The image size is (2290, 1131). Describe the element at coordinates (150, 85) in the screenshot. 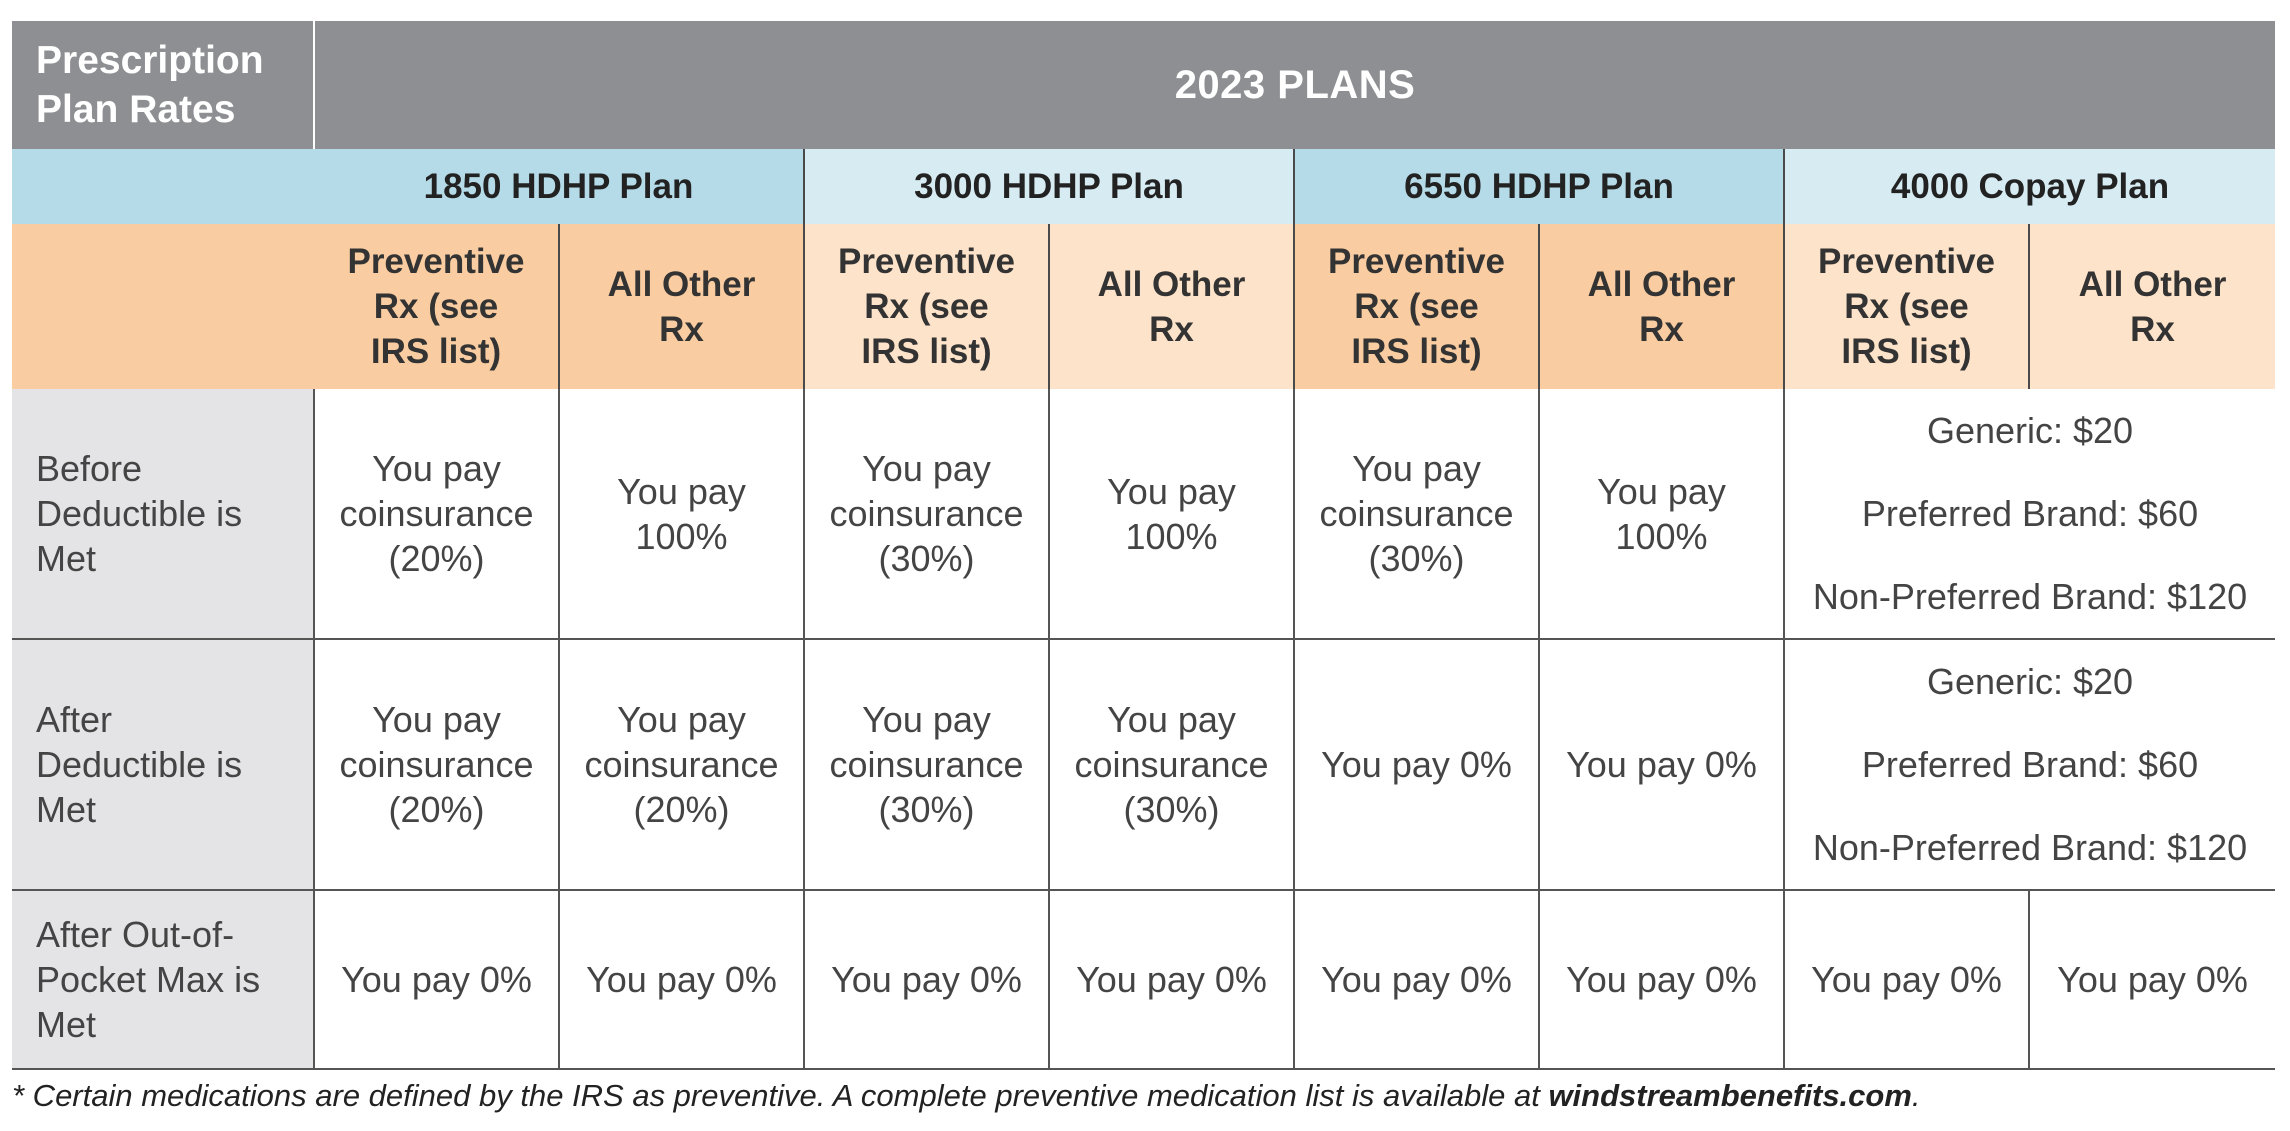

I see `corner-title-text: Prescription Plan Rates` at that location.